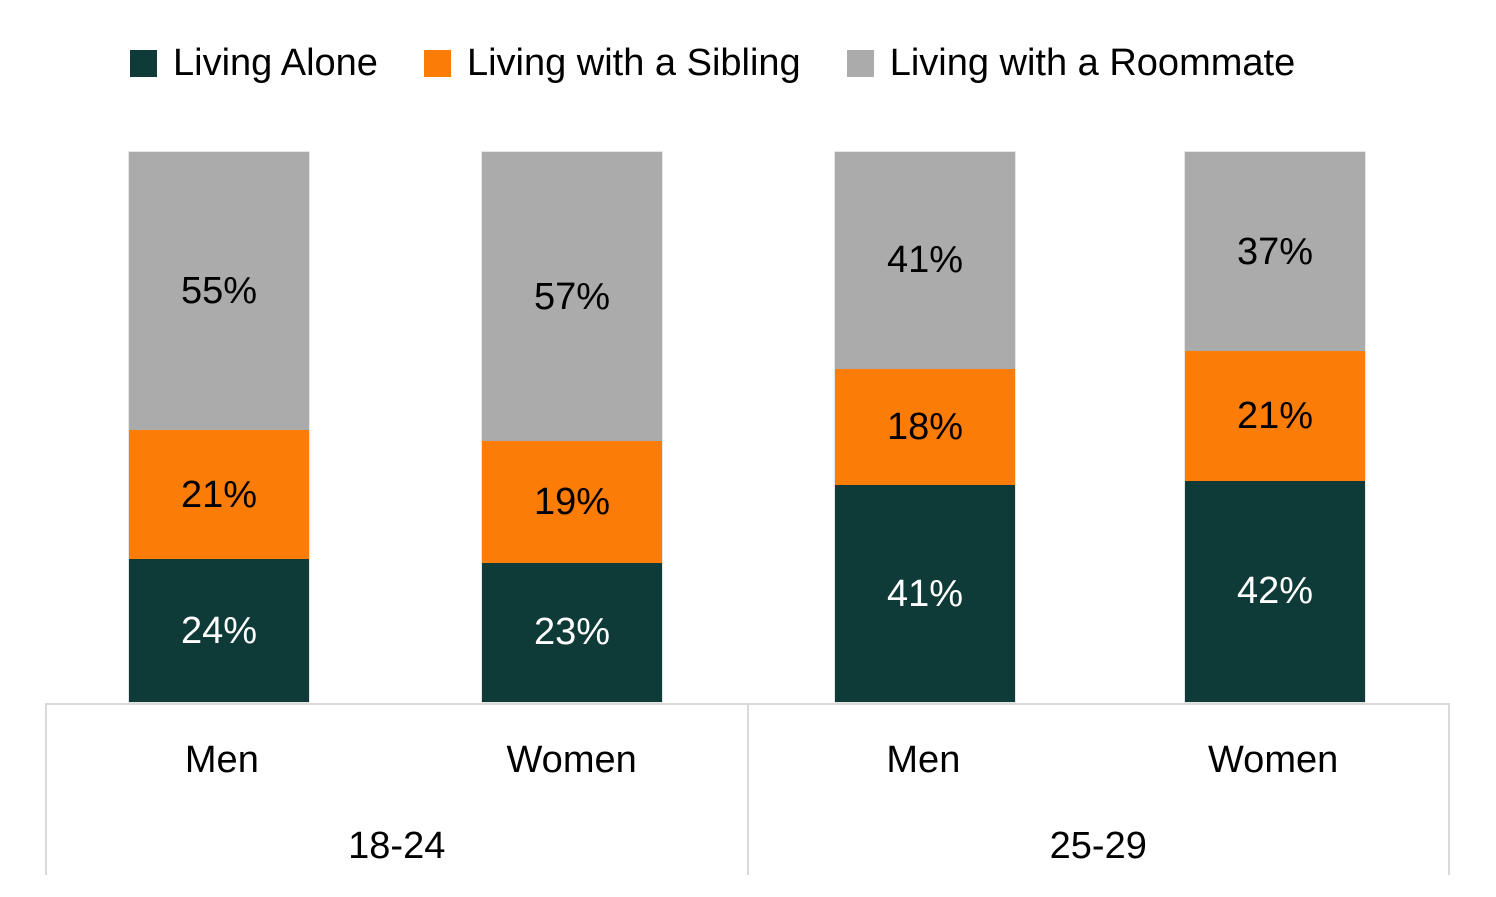 Image resolution: width=1496 pixels, height=897 pixels. I want to click on legend-item-living-with-a-roommate: Living with a Roommate, so click(1071, 64).